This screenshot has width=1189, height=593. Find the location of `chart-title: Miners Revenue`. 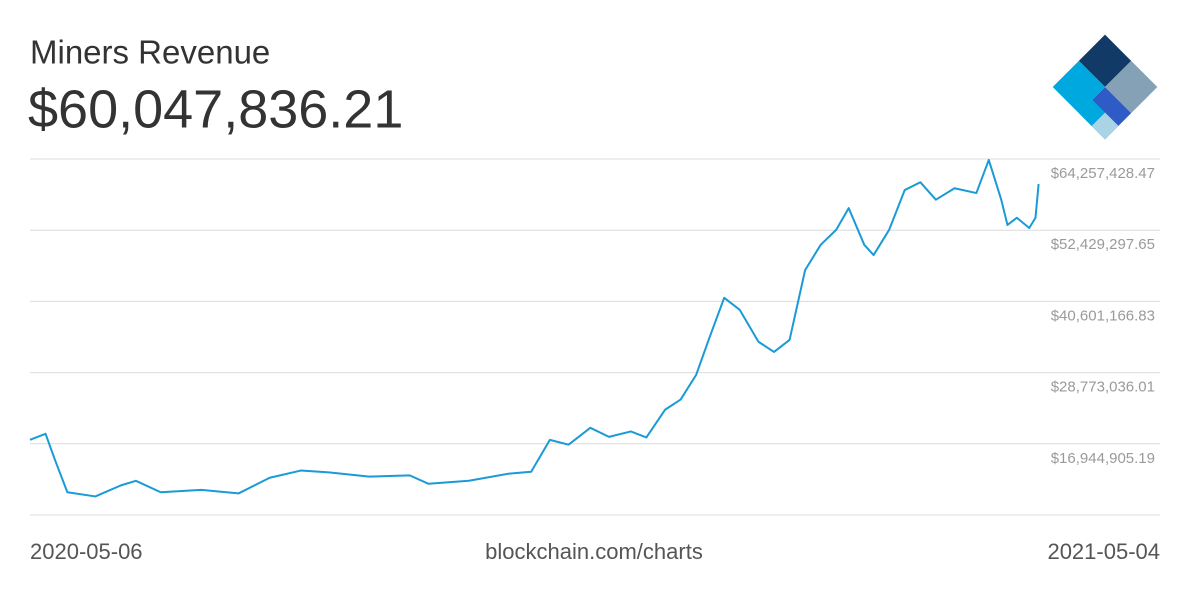

chart-title: Miners Revenue is located at coordinates (150, 52).